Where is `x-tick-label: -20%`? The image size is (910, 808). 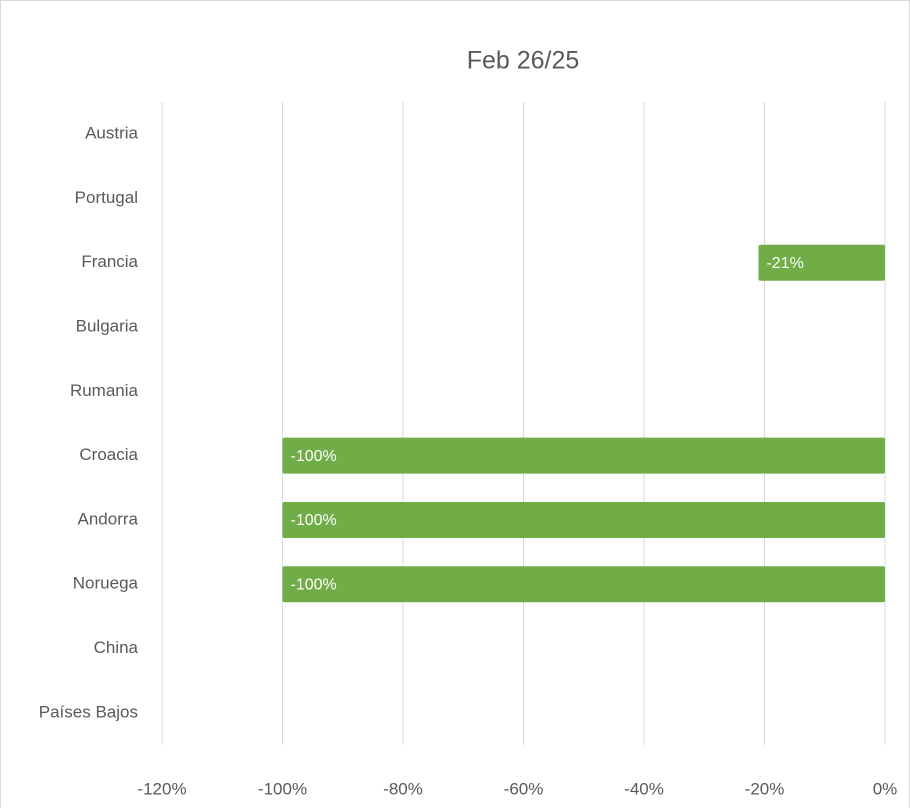 x-tick-label: -20% is located at coordinates (765, 788).